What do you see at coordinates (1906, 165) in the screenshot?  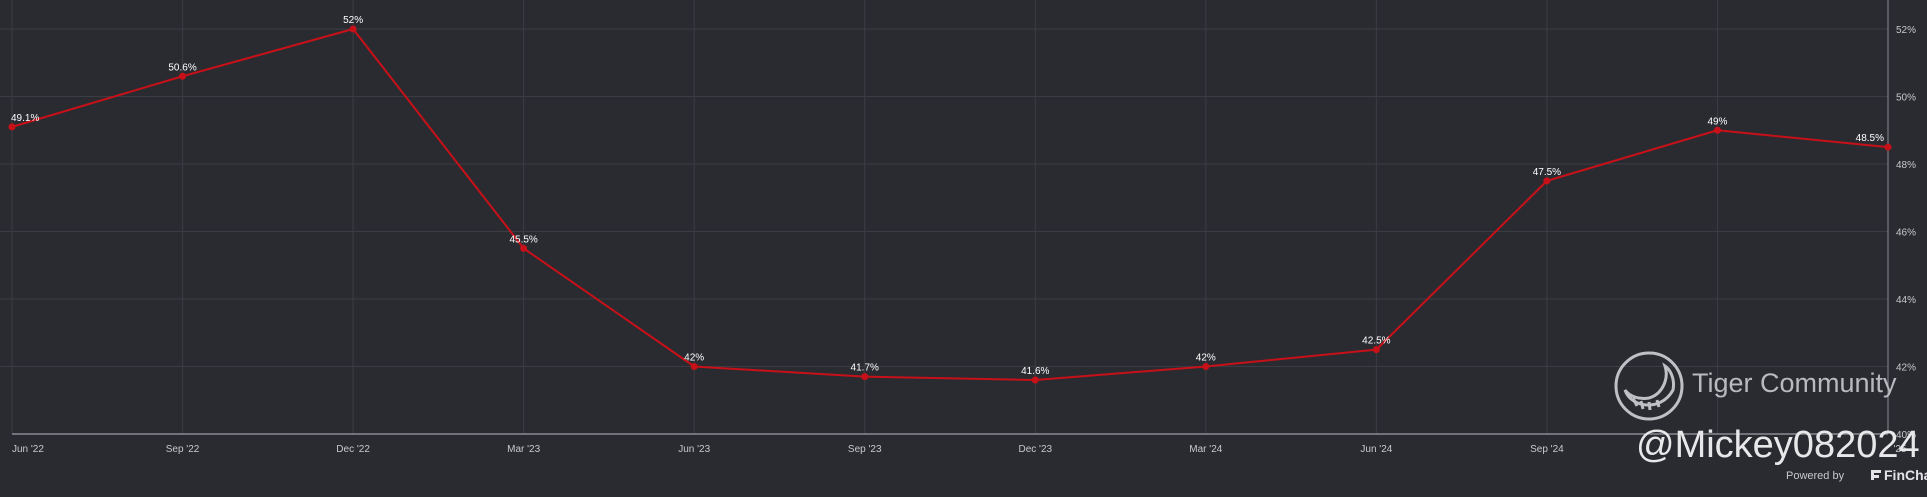 I see `y-tick-label: 48%` at bounding box center [1906, 165].